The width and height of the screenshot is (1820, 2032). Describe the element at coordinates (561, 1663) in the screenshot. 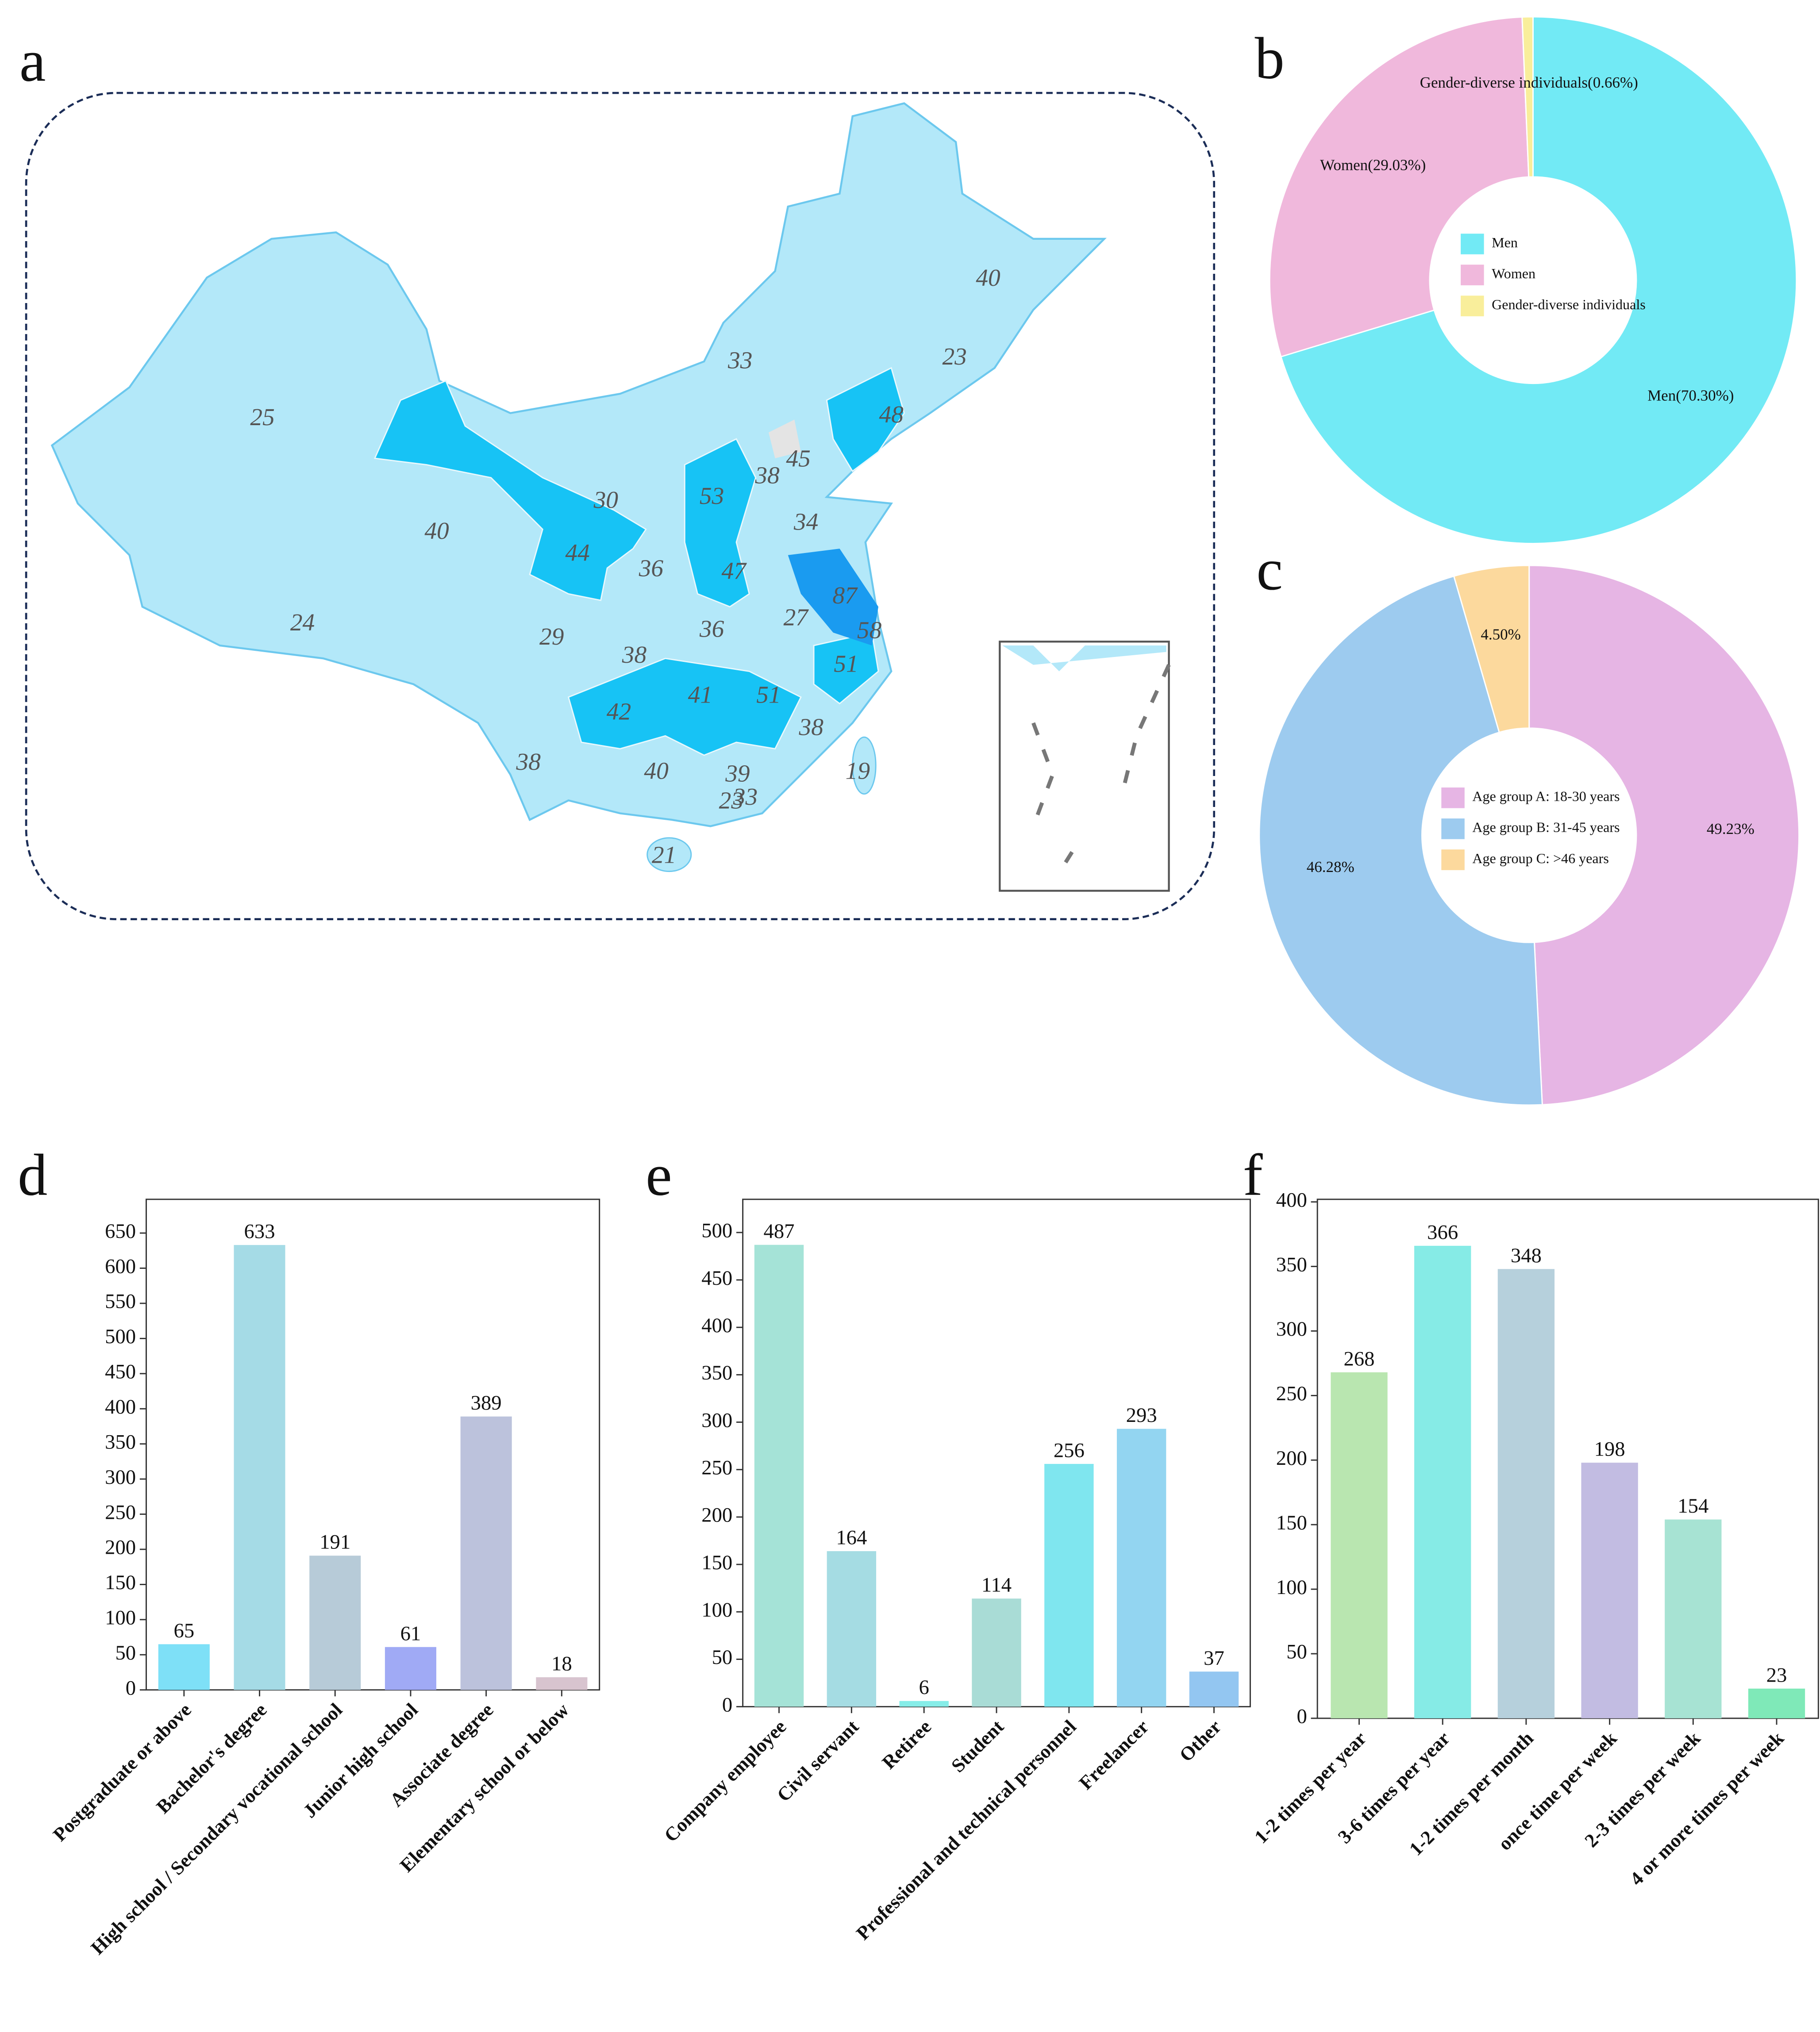

I see `bar-value-label: 18` at that location.